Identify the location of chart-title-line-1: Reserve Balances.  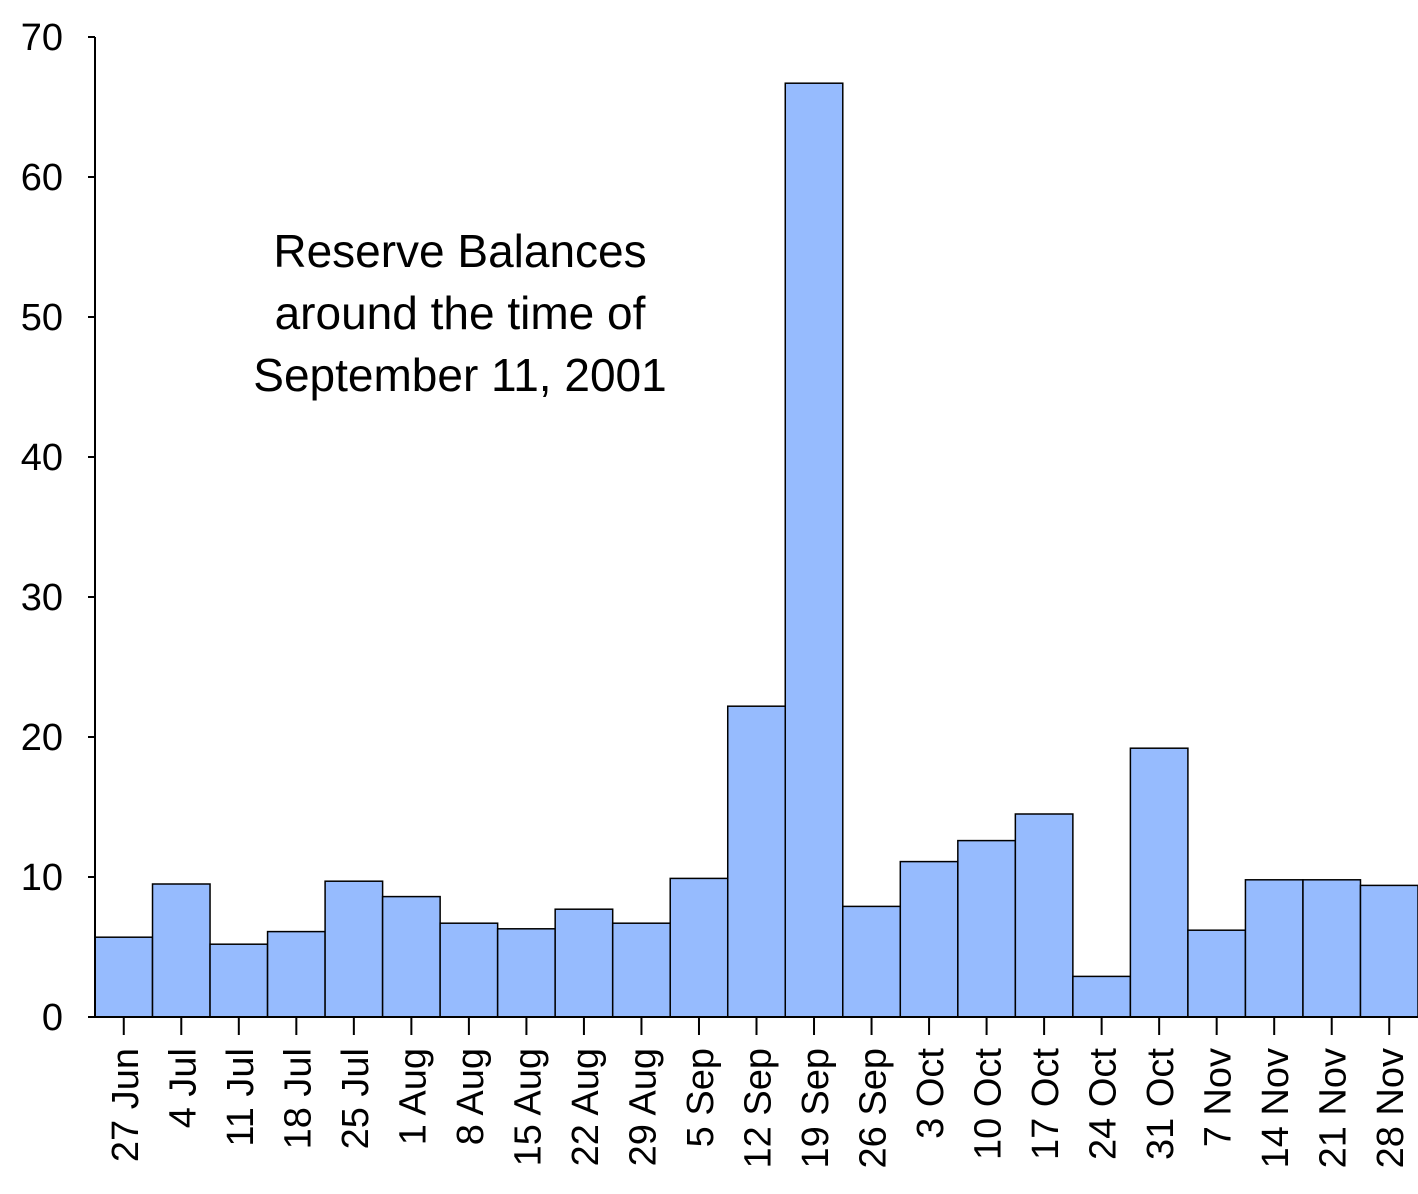
(460, 251).